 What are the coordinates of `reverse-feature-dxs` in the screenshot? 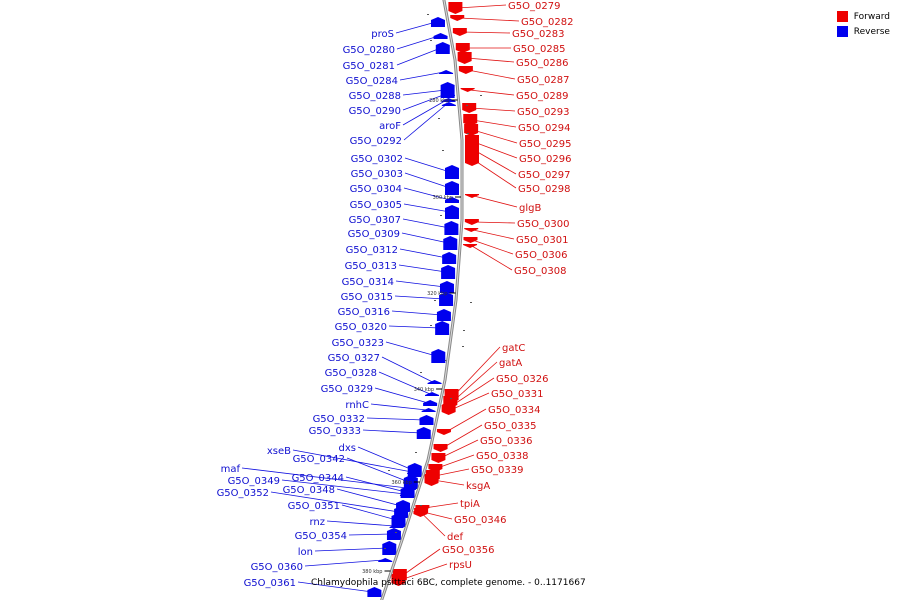 It's located at (414, 470).